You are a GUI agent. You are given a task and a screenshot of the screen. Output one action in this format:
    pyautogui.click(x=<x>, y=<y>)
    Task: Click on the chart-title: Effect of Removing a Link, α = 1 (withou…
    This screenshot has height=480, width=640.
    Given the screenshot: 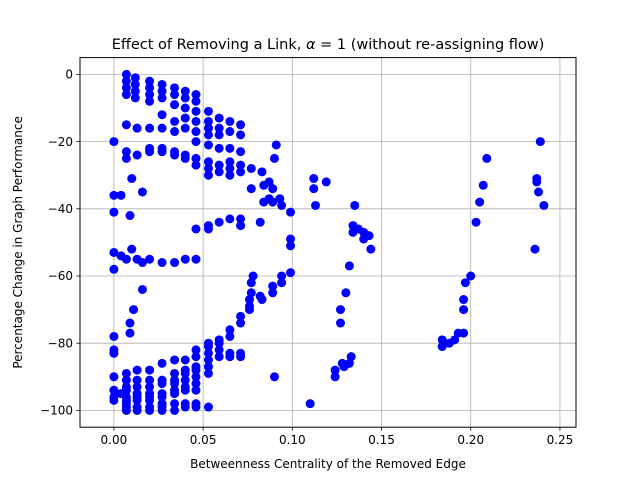 What is the action you would take?
    pyautogui.click(x=328, y=45)
    